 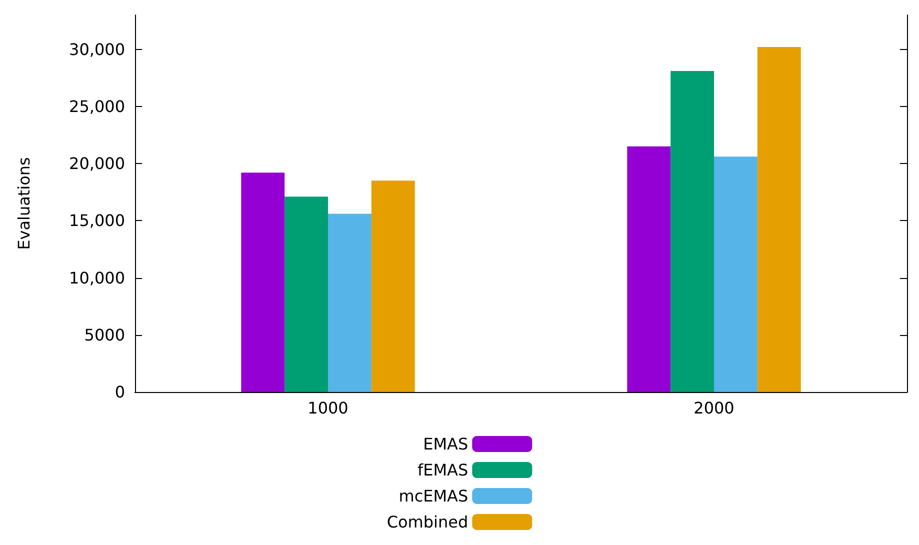 What do you see at coordinates (442, 470) in the screenshot?
I see `legend-label: fEMAS` at bounding box center [442, 470].